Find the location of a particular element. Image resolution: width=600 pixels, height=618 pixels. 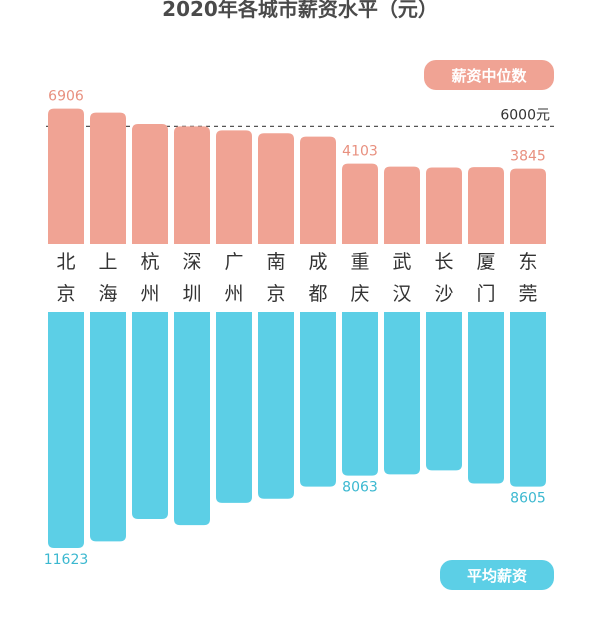

legend-badge-median-bg is located at coordinates (489, 75).